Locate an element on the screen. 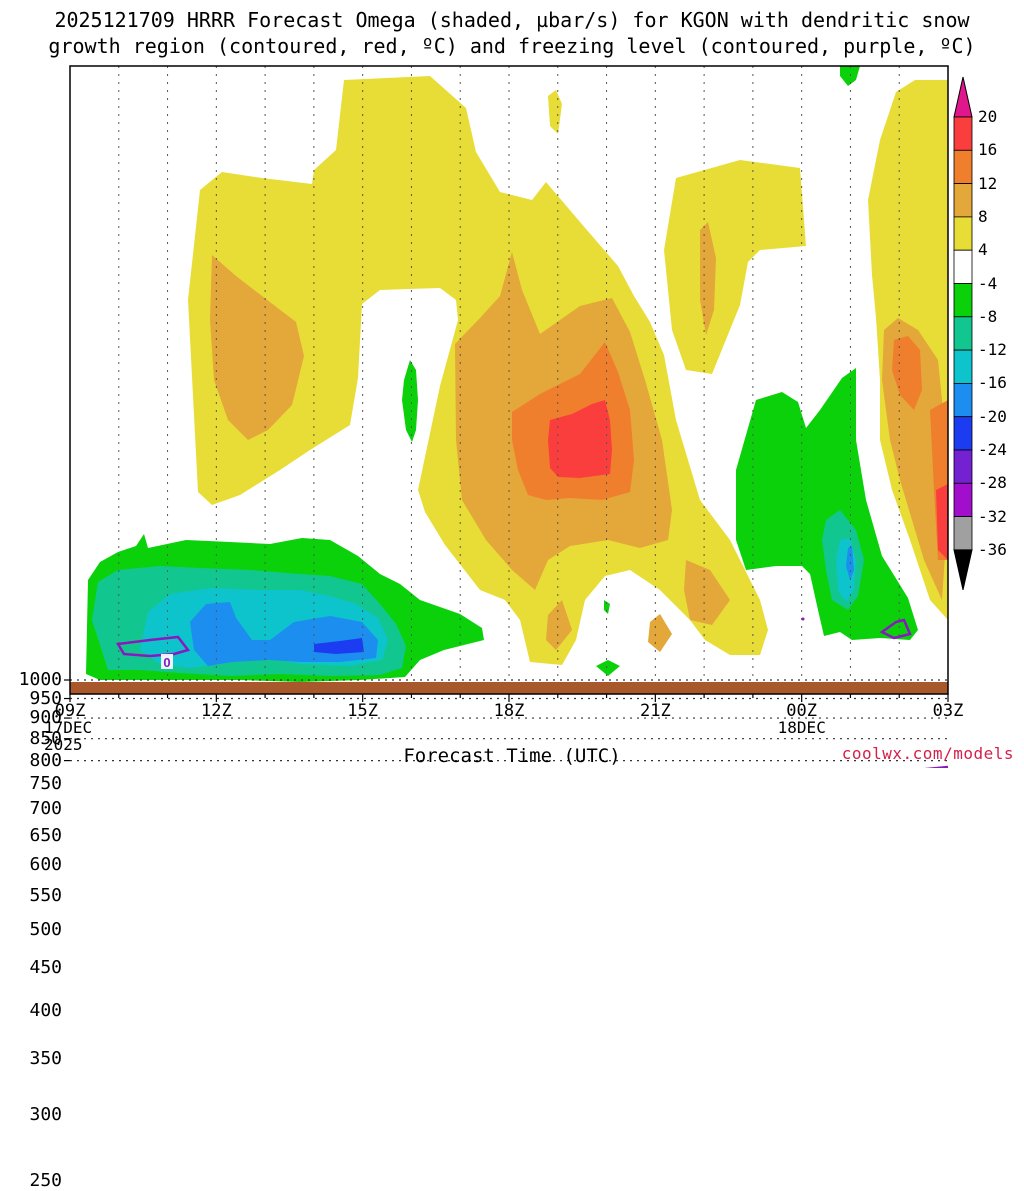 The image size is (1024, 1191). freezing-loop-east is located at coordinates (895, 629).